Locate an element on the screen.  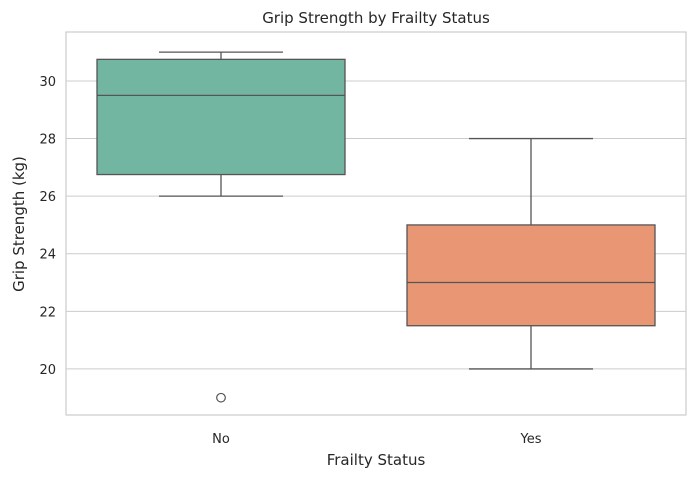
y-tick-label: 24 is located at coordinates (47, 255).